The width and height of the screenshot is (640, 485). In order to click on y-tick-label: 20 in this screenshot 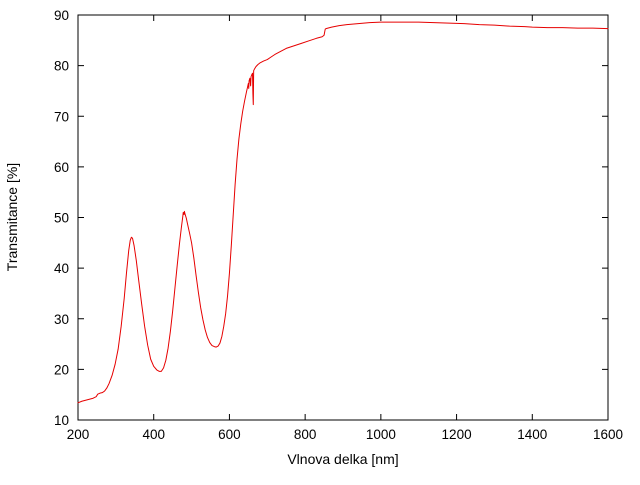, I will do `click(61, 369)`.